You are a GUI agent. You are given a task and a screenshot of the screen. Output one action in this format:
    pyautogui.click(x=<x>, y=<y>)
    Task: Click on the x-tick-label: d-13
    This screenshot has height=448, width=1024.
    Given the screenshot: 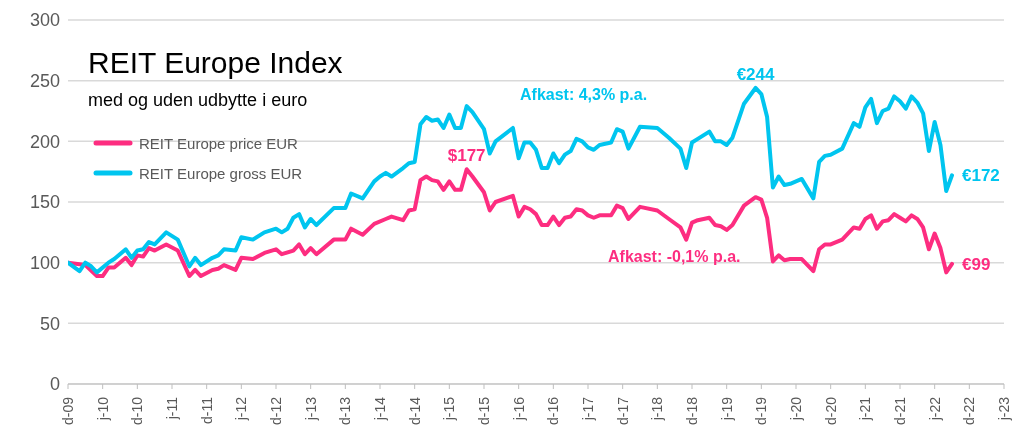 What is the action you would take?
    pyautogui.click(x=345, y=411)
    